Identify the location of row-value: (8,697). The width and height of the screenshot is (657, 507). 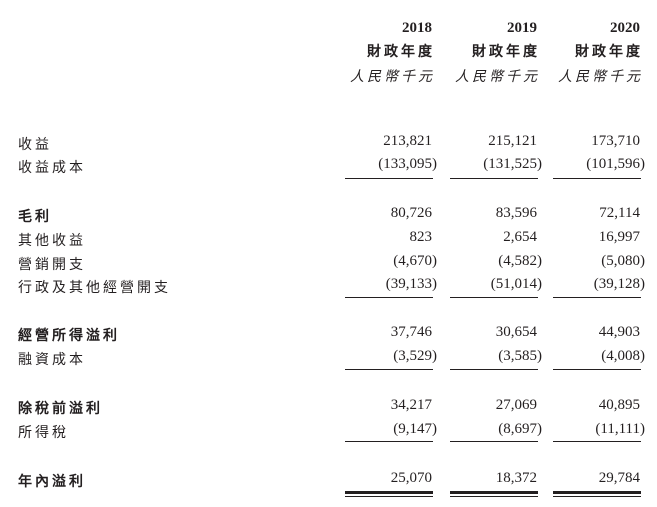
(520, 429).